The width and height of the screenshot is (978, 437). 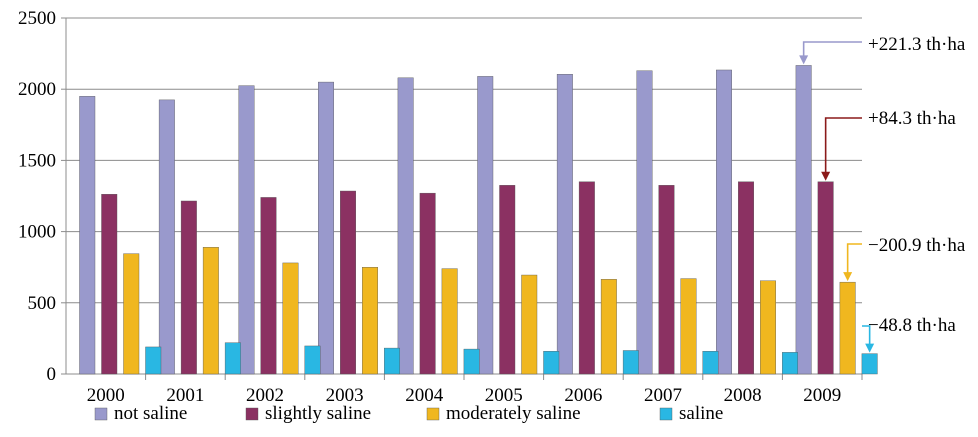 I want to click on bar-not-saline-2001, so click(x=166, y=237).